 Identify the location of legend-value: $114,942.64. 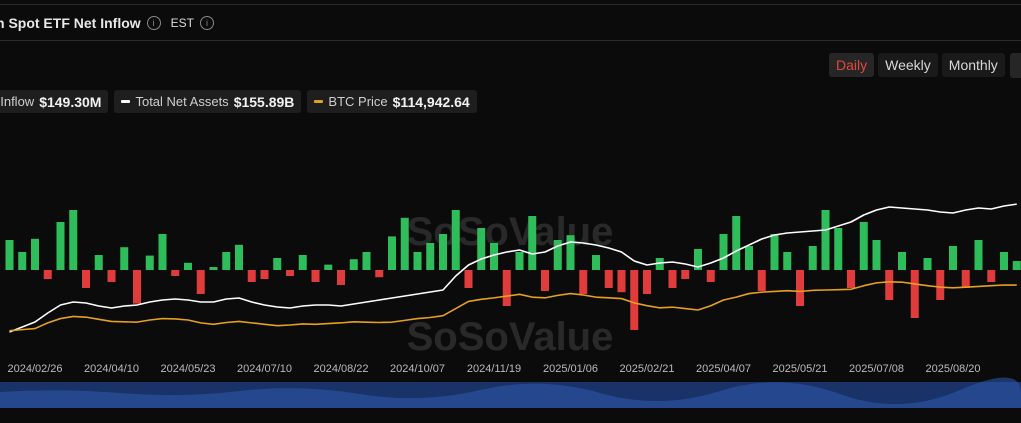
(431, 101).